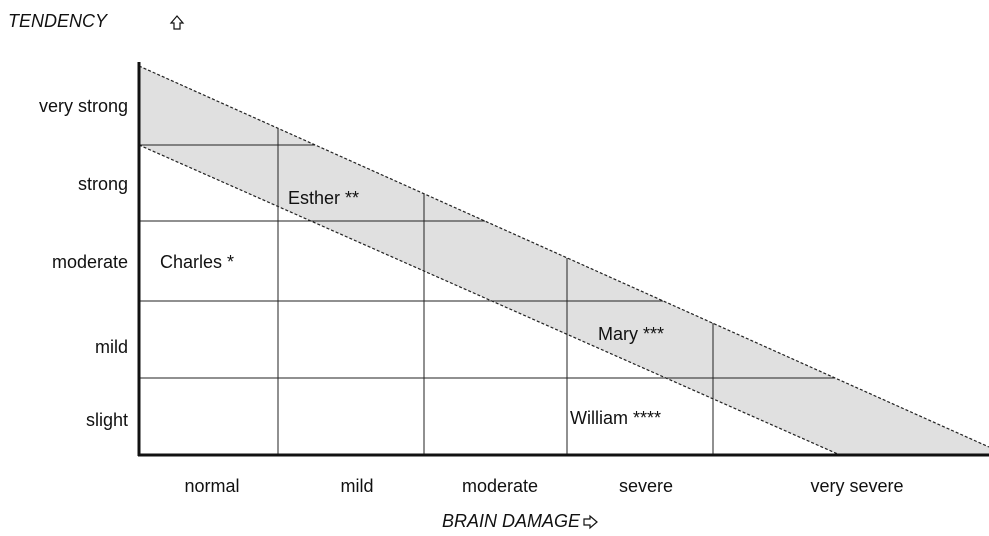  Describe the element at coordinates (511, 521) in the screenshot. I see `x-axis-label: BRAIN DAMAGE` at that location.